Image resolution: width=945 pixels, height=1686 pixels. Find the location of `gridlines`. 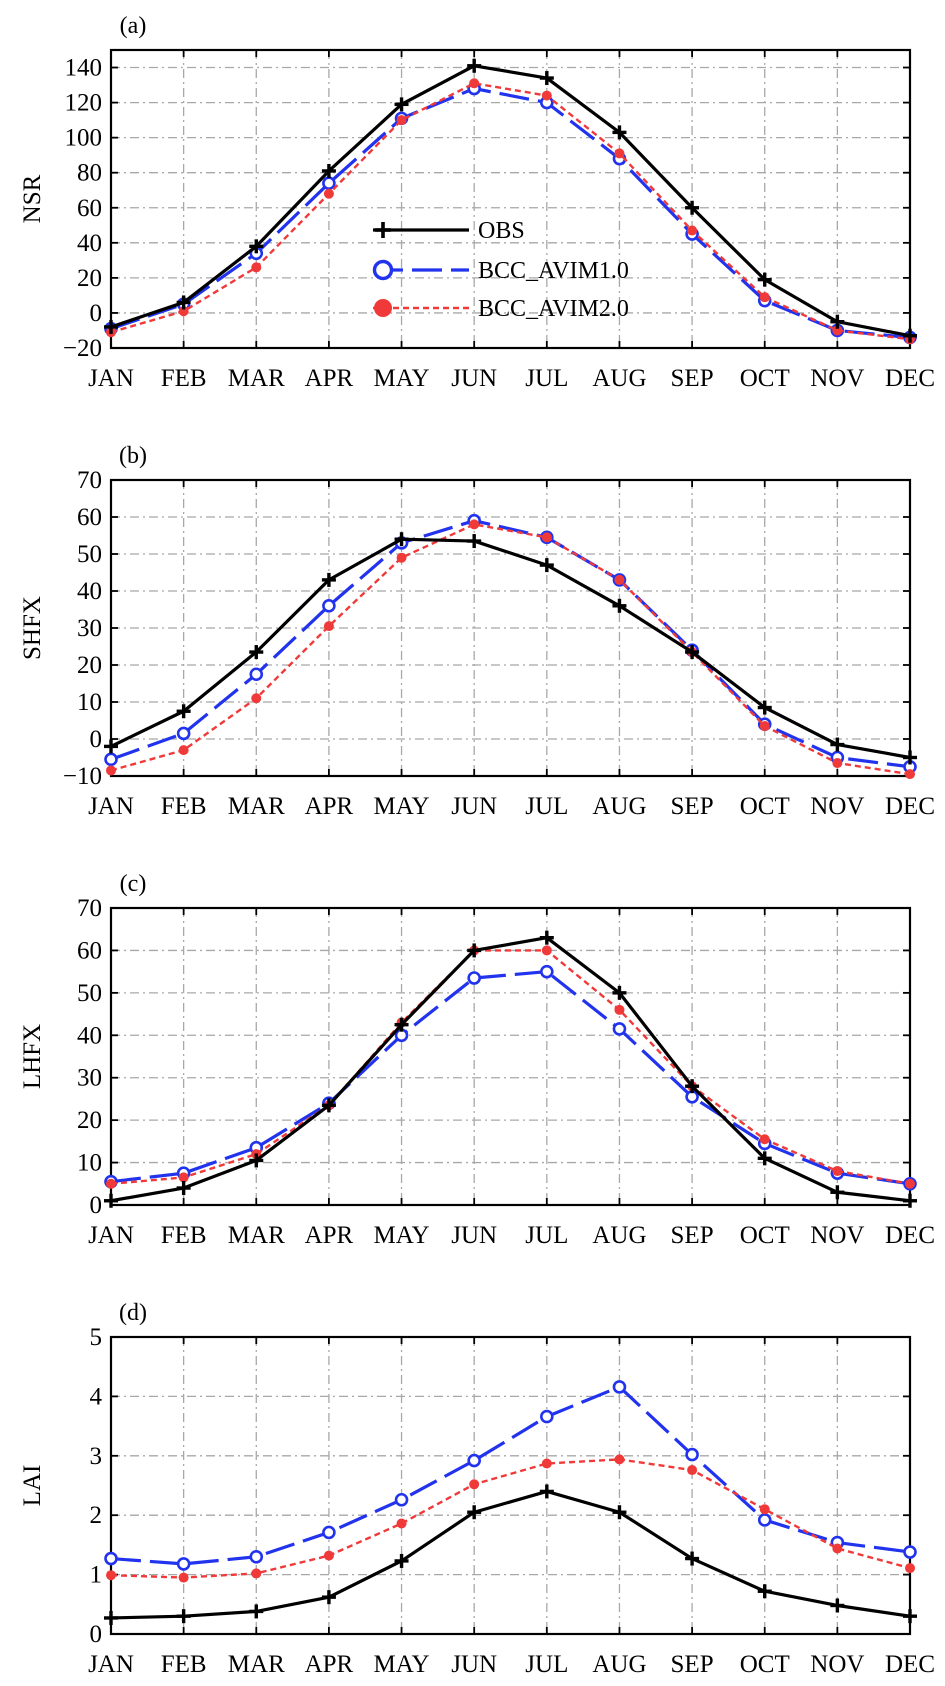

gridlines is located at coordinates (510, 1485).